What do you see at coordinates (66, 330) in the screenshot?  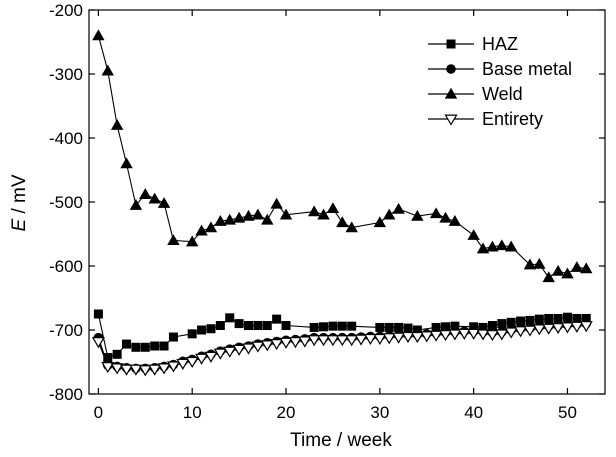 I see `y-tick-label: -700` at bounding box center [66, 330].